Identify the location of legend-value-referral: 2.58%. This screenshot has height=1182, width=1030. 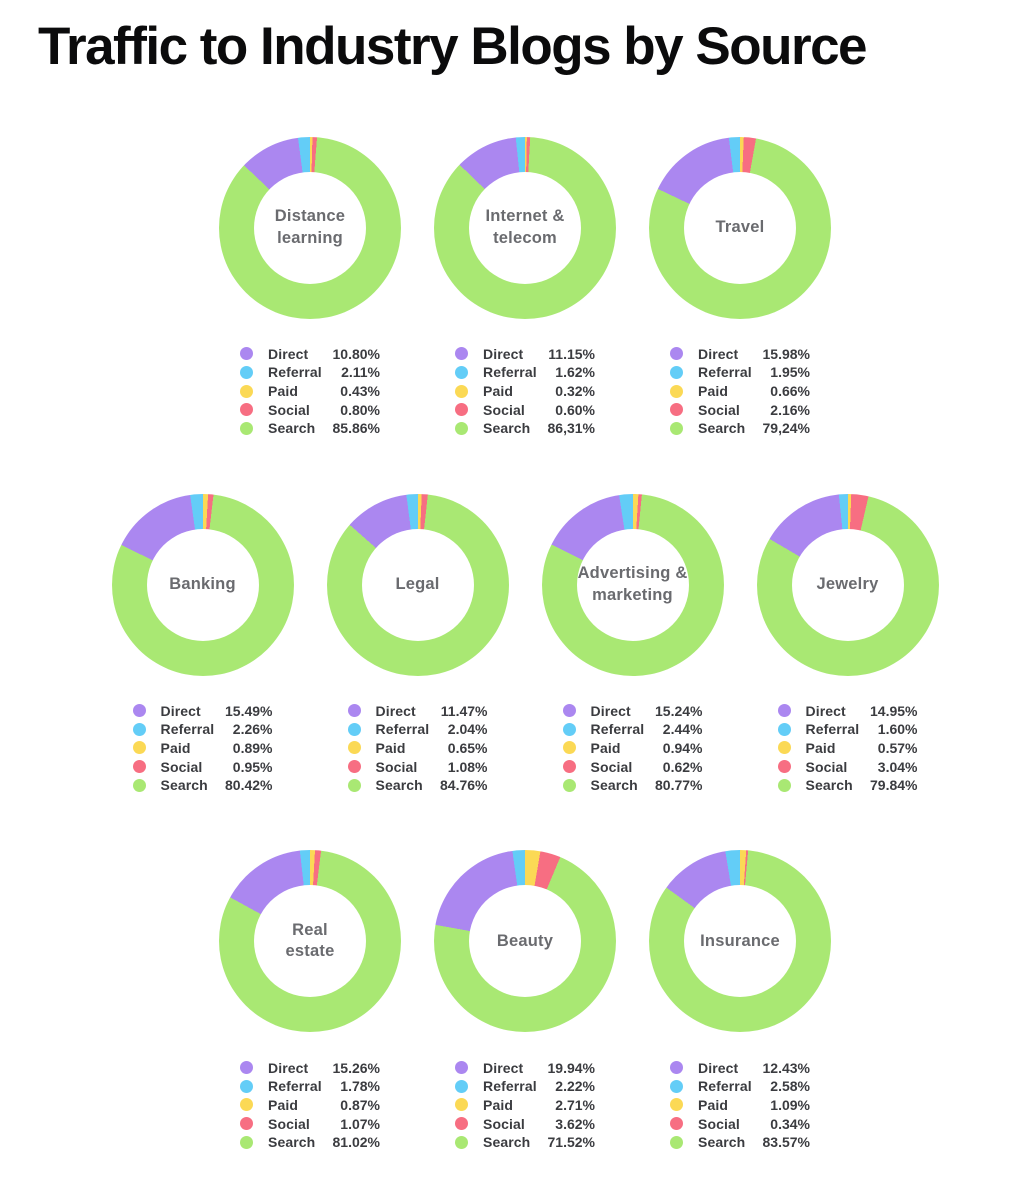
(790, 1086).